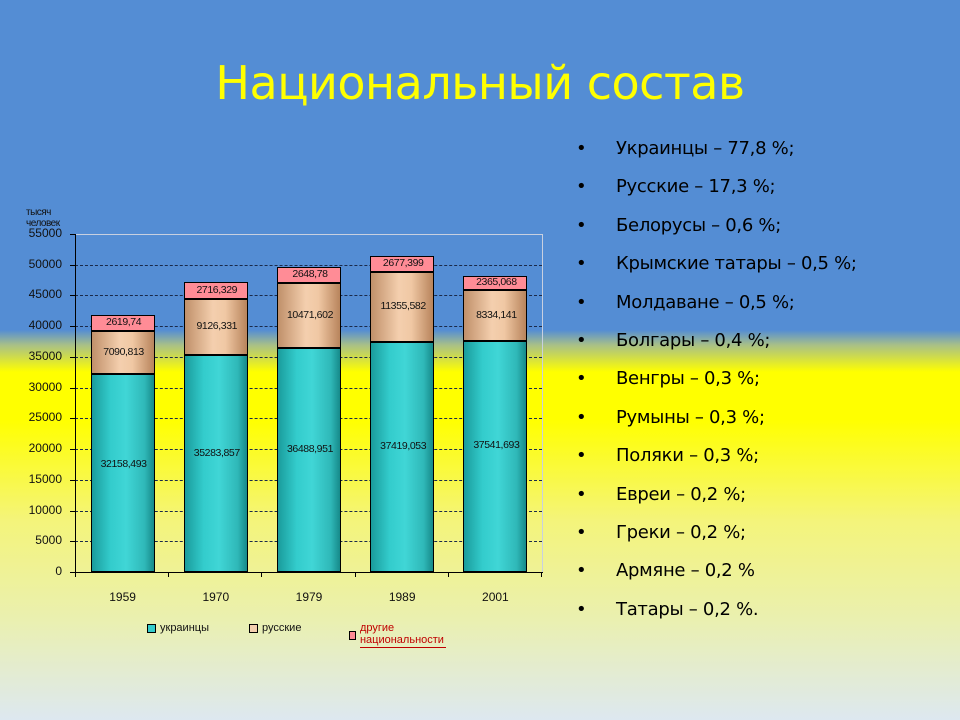 The image size is (960, 720). What do you see at coordinates (123, 464) in the screenshot?
I see `data-label: 32158,493` at bounding box center [123, 464].